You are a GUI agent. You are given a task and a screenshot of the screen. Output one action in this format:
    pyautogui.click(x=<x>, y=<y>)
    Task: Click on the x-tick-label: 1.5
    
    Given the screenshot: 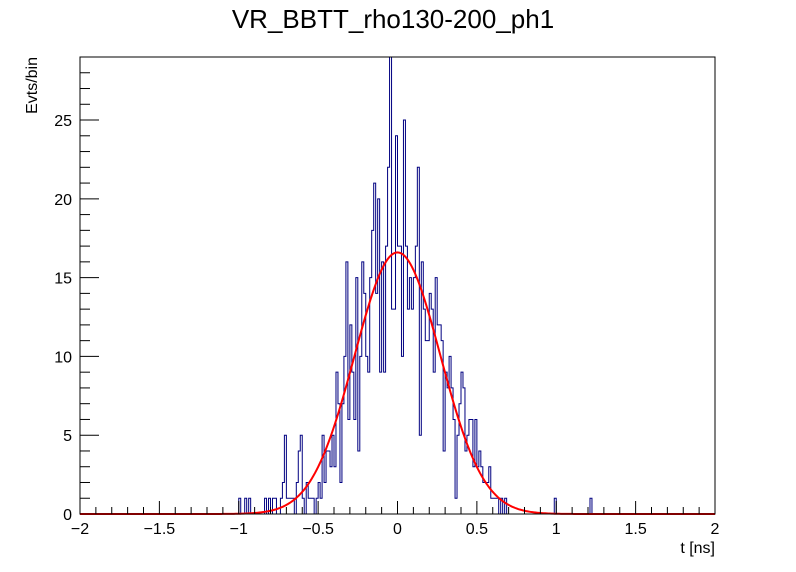 What is the action you would take?
    pyautogui.click(x=636, y=529)
    